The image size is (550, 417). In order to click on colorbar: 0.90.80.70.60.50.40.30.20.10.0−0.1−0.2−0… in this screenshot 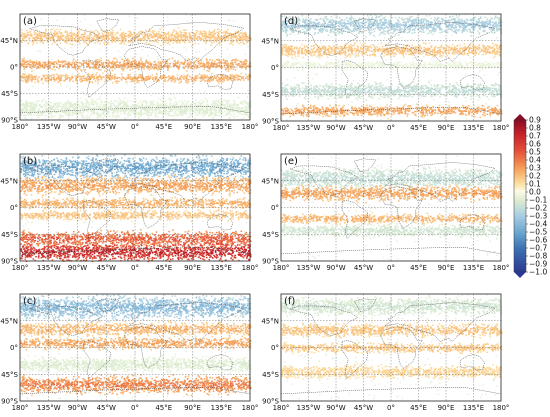, I will do `click(530, 196)`.